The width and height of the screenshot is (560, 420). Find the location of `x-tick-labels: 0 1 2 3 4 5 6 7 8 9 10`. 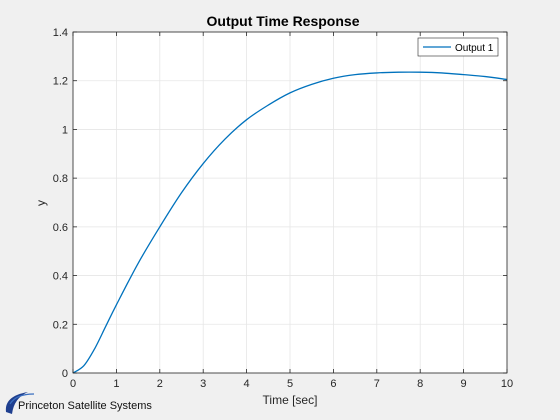

x-tick-labels: 0 1 2 3 4 5 6 7 8 9 10 is located at coordinates (291, 384).